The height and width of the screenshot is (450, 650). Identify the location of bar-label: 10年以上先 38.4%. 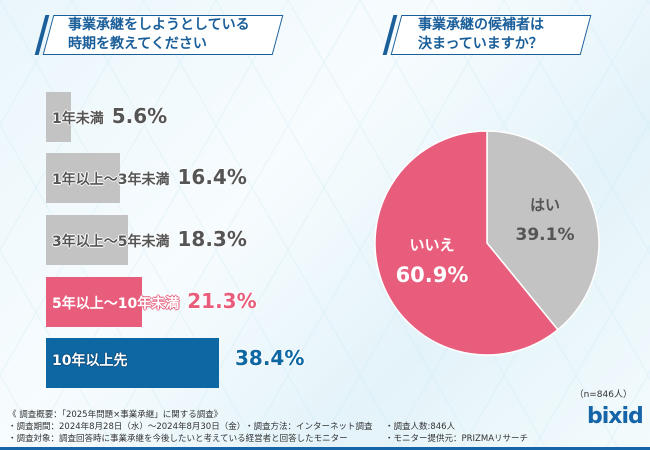
(178, 358).